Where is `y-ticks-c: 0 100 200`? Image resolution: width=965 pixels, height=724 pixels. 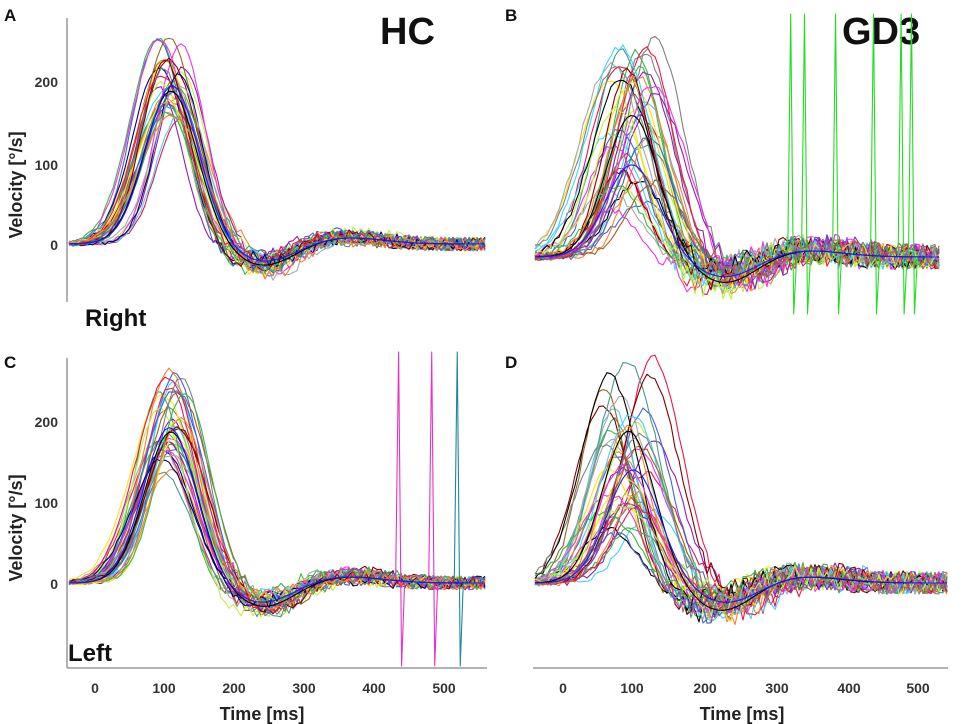
y-ticks-c: 0 100 200 is located at coordinates (47, 503).